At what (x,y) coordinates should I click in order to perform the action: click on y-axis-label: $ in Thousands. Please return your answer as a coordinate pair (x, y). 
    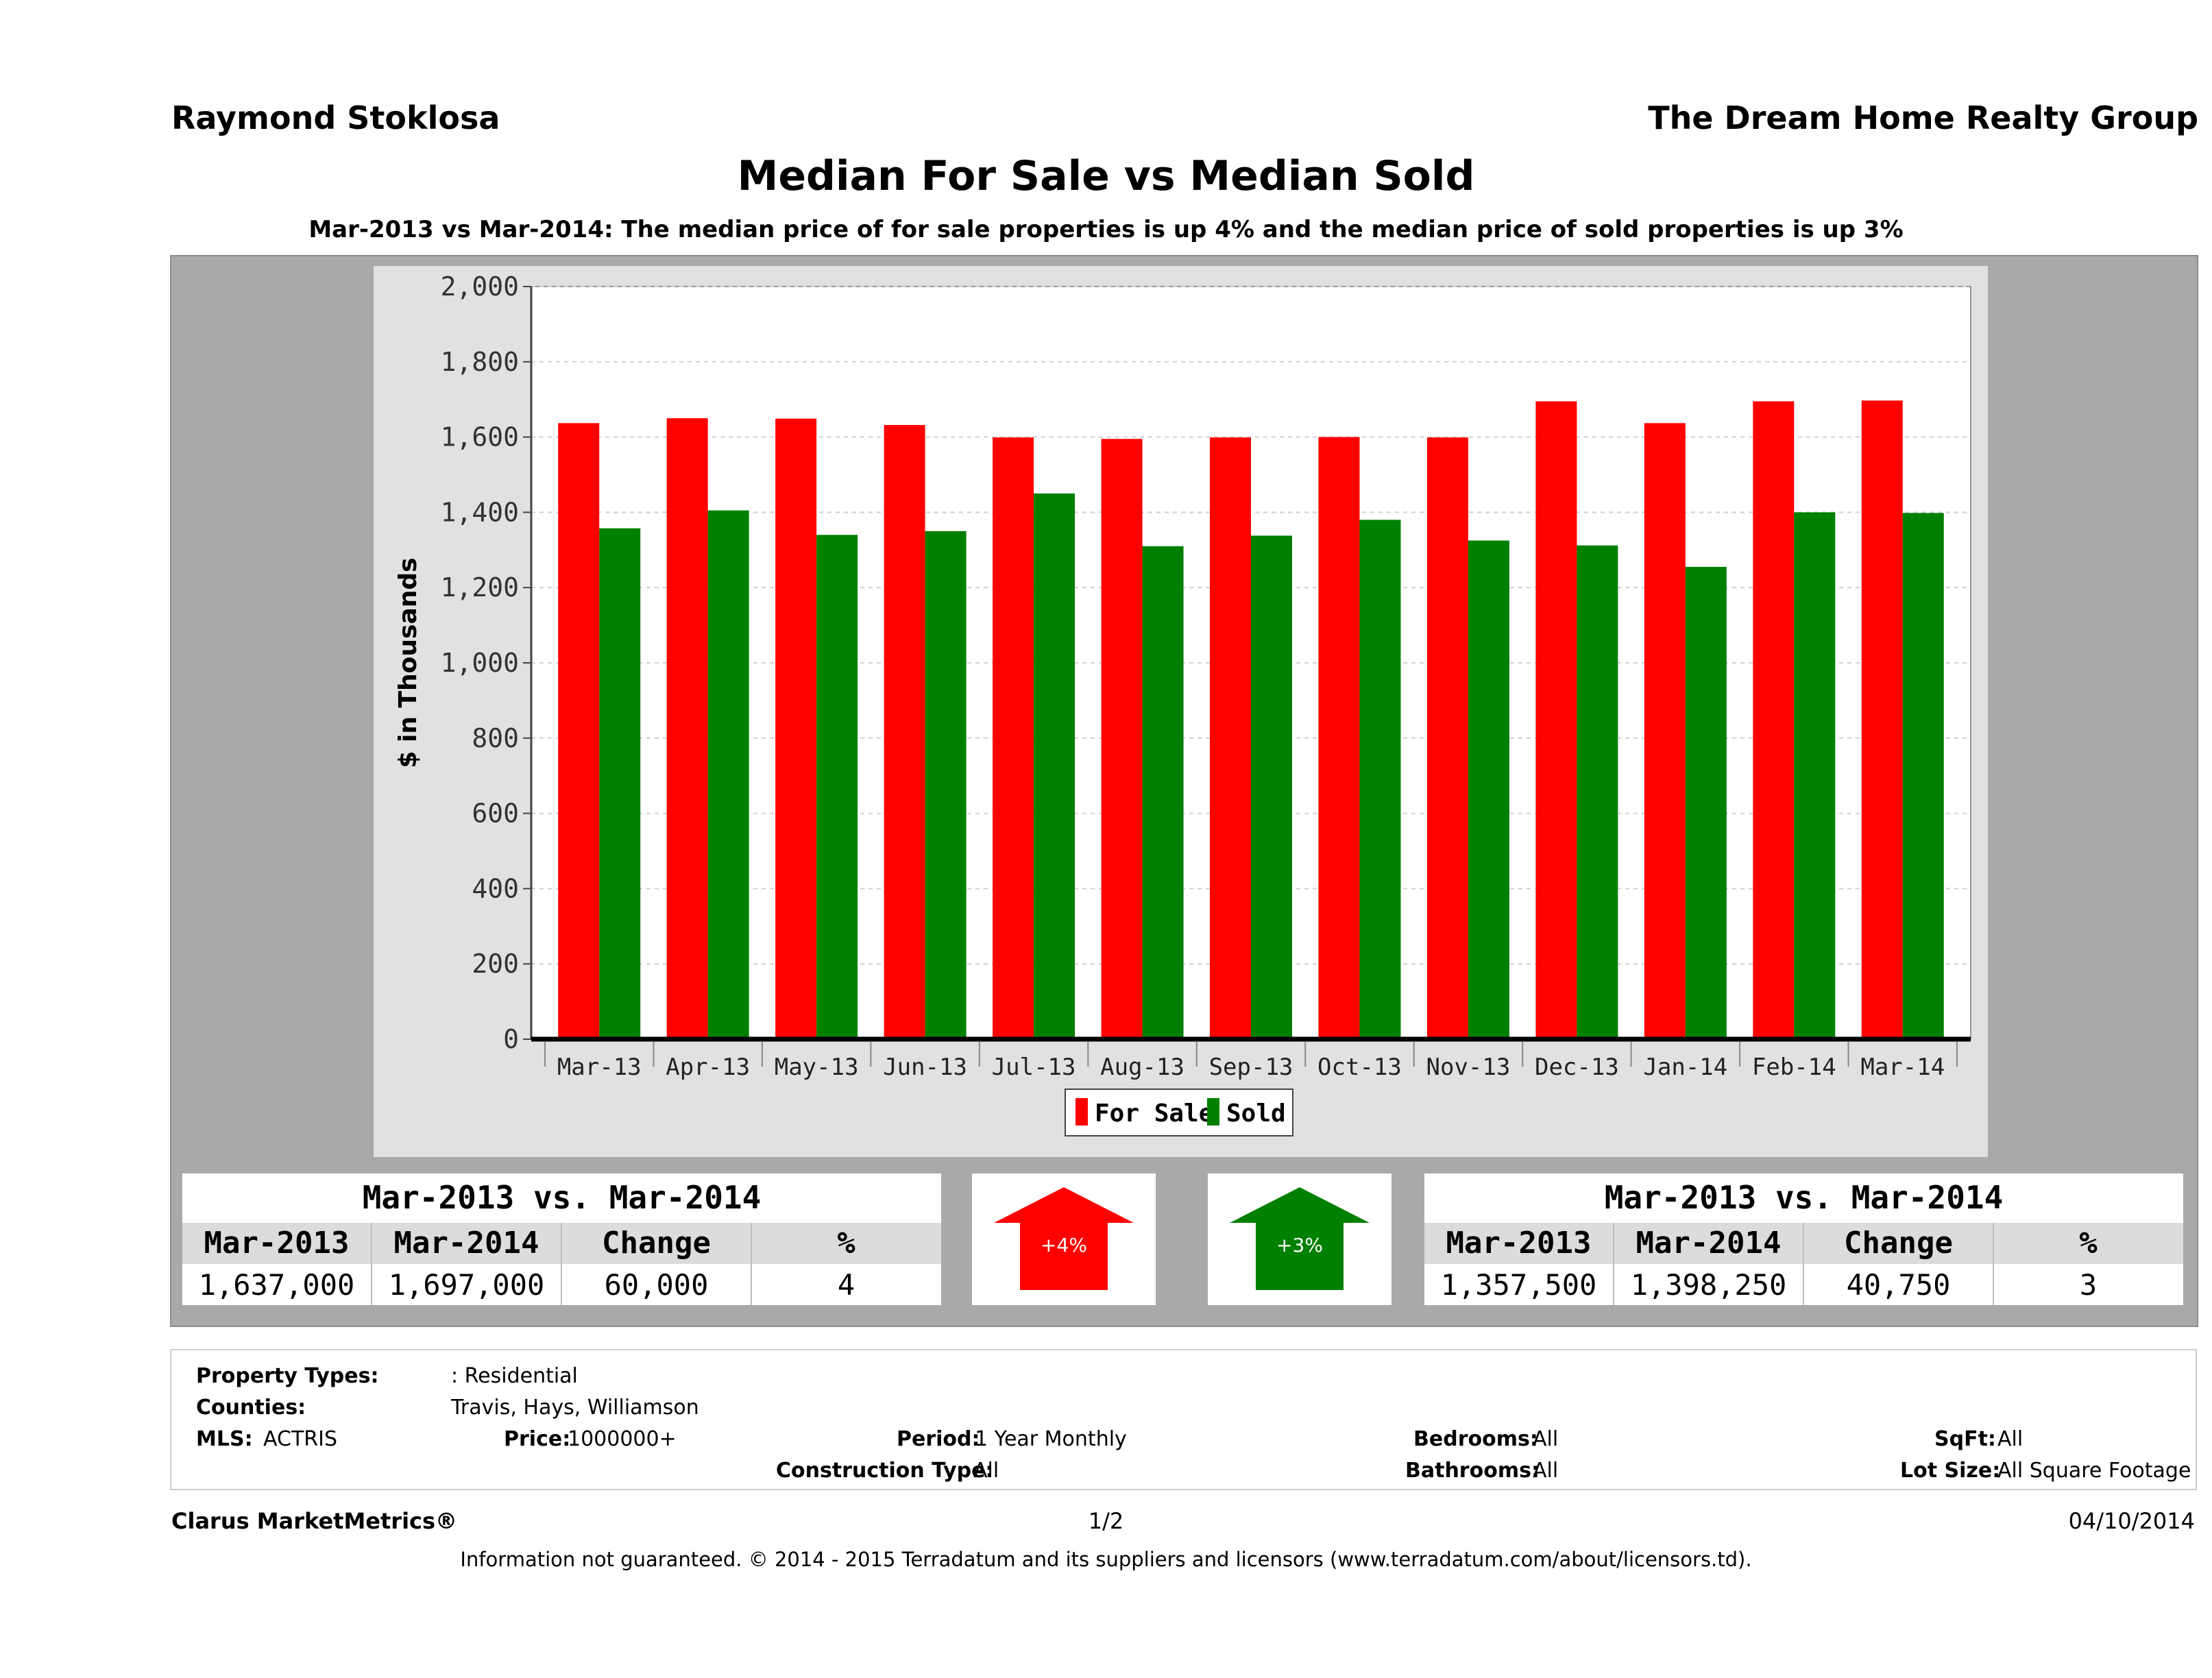
    Looking at the image, I should click on (408, 662).